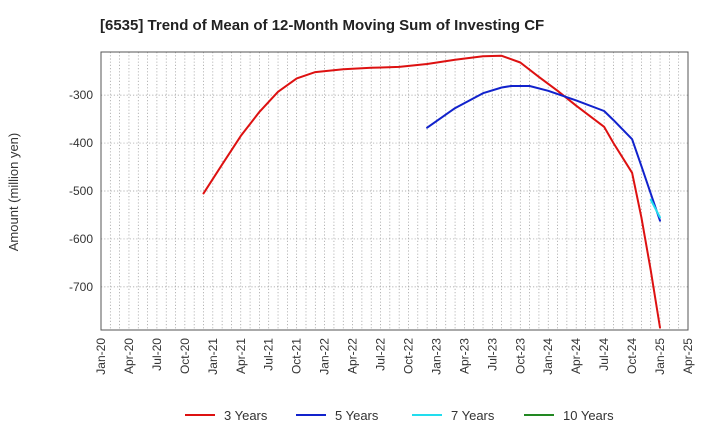 This screenshot has width=720, height=440. Describe the element at coordinates (129, 356) in the screenshot. I see `x-tick-apr-20: Apr-20` at that location.